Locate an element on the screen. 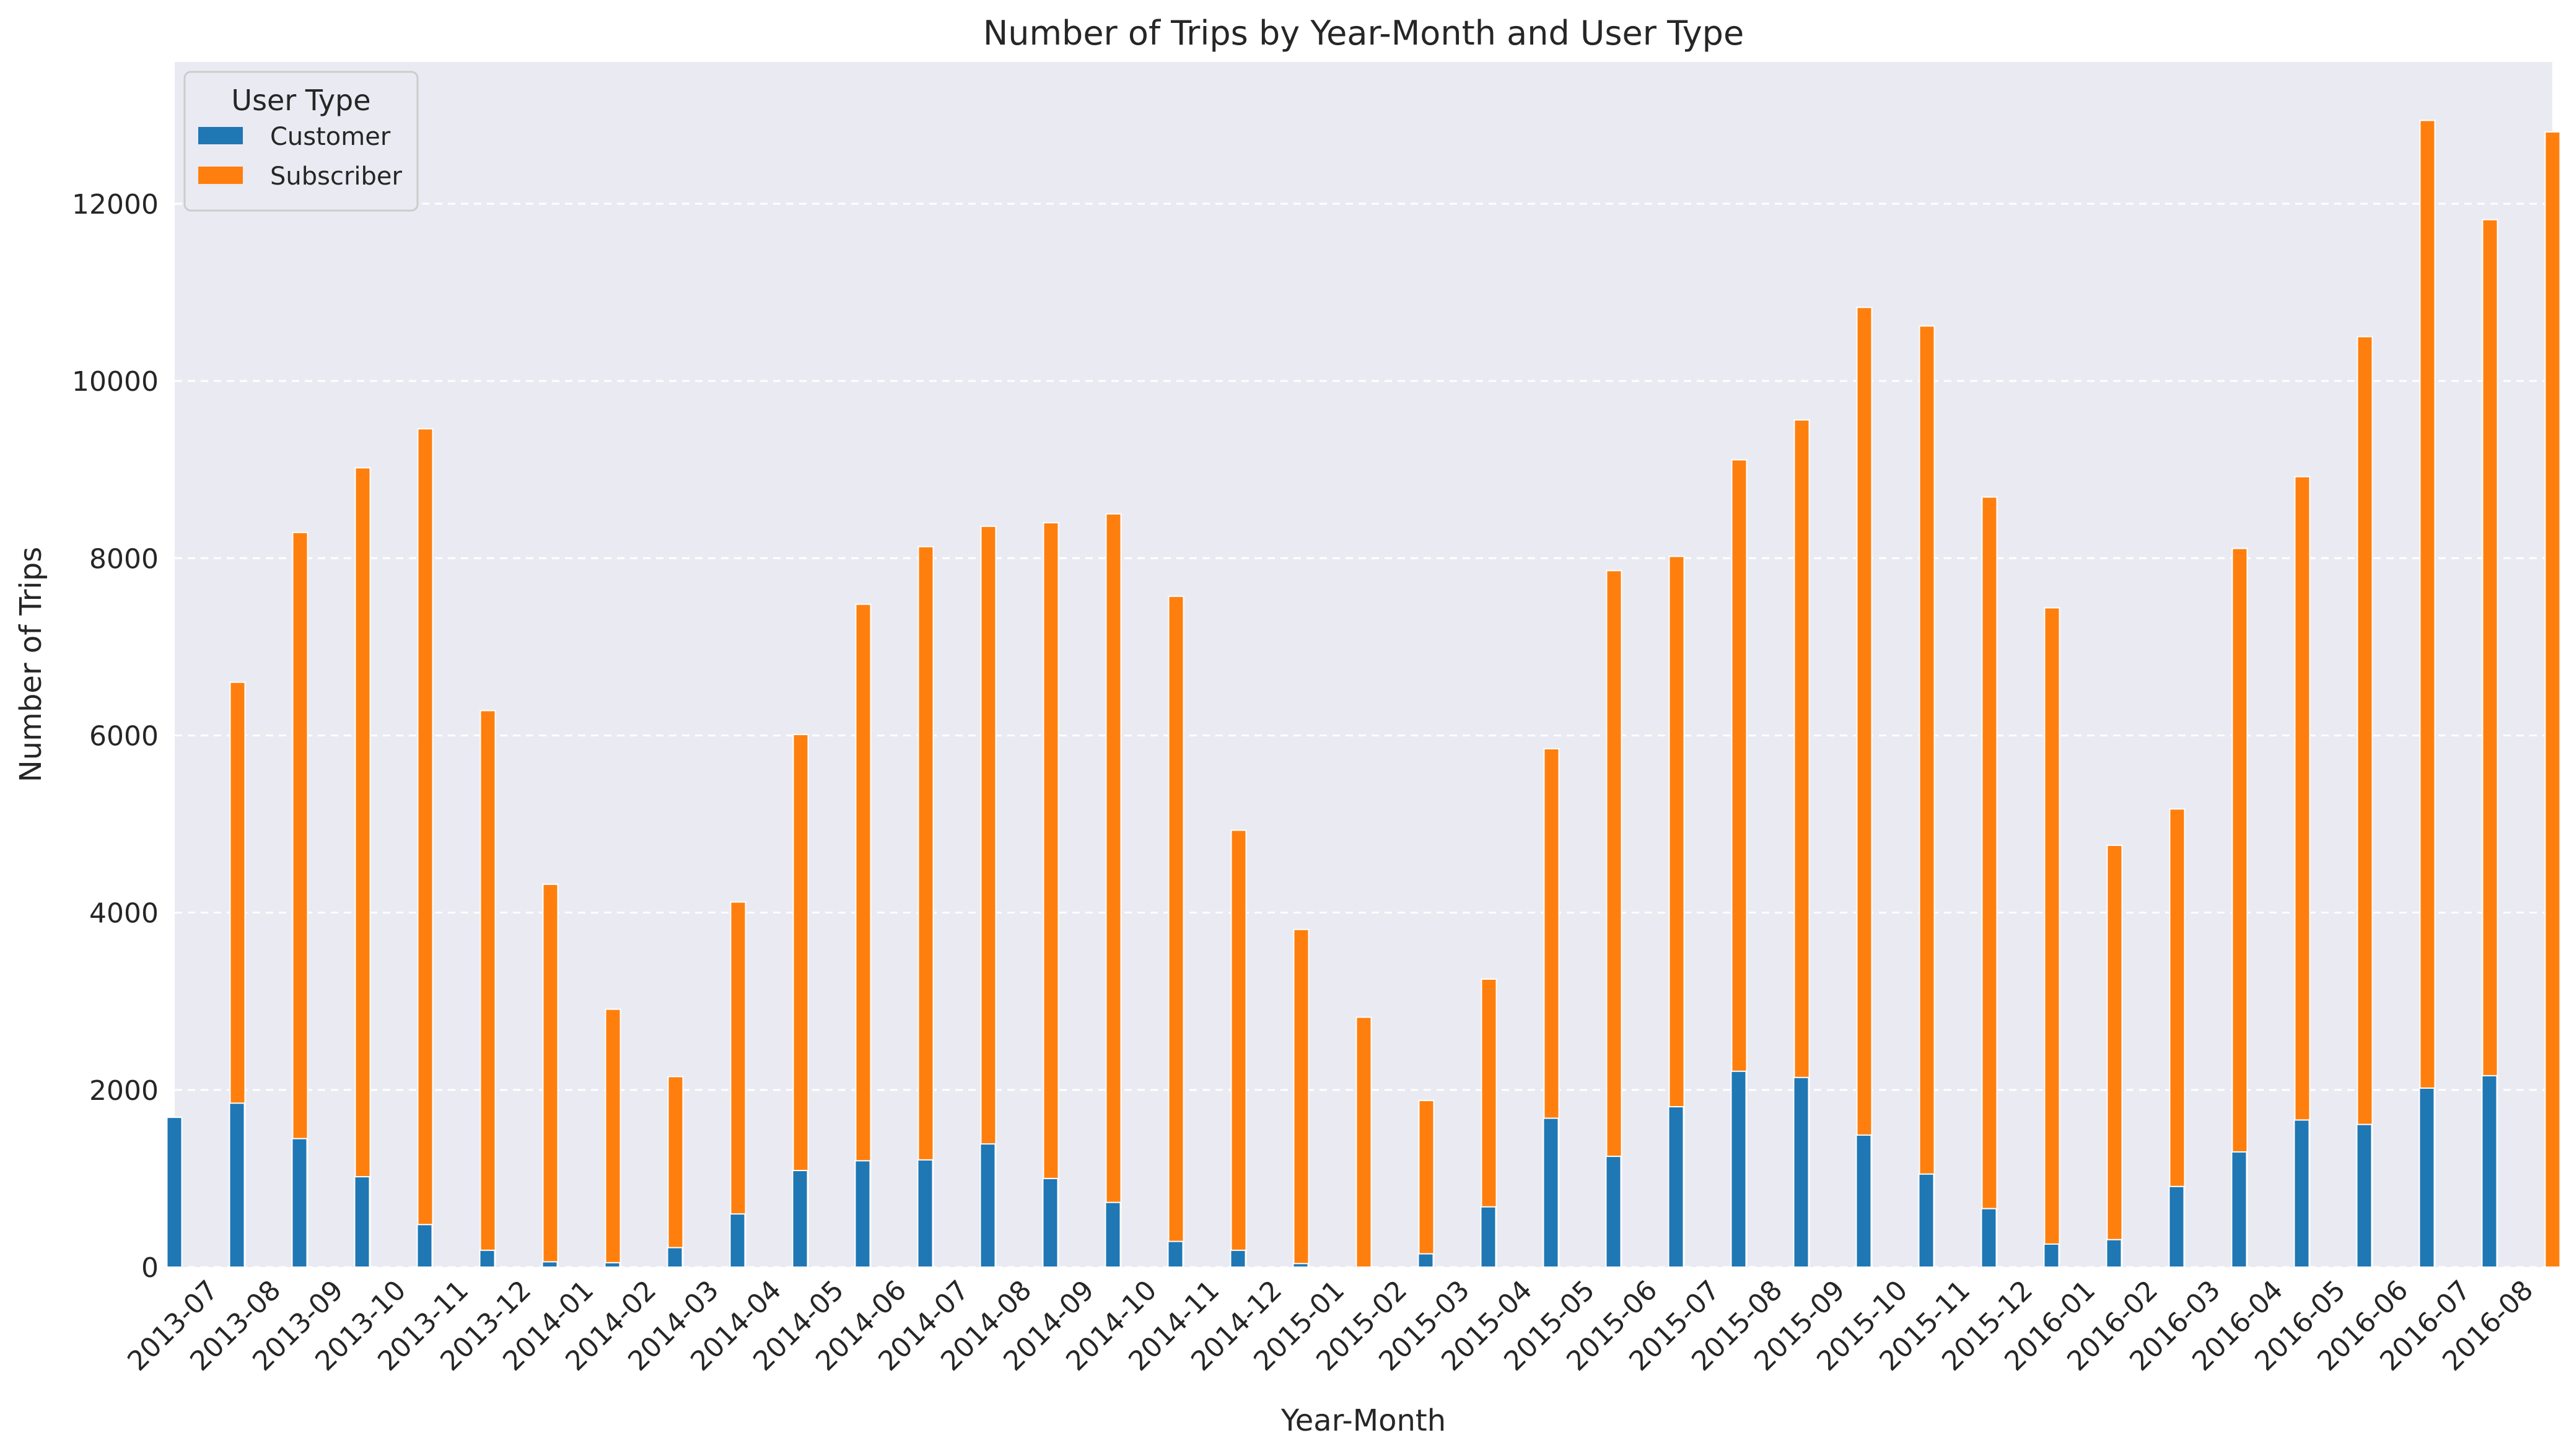 This screenshot has height=1456, width=2569. y-tick-label: 4000 is located at coordinates (124, 914).